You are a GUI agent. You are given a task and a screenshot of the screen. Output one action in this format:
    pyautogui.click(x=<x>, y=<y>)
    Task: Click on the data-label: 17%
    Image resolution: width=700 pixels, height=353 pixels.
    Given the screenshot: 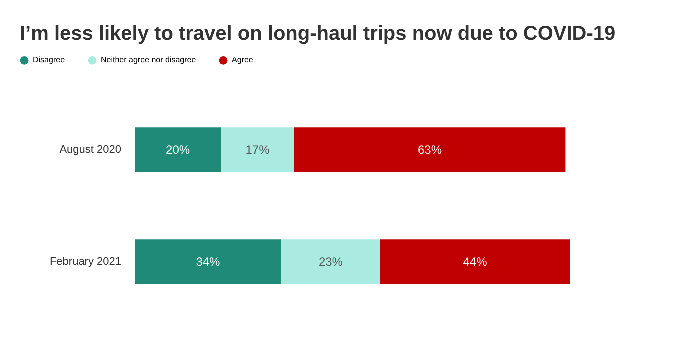 What is the action you would take?
    pyautogui.click(x=258, y=150)
    